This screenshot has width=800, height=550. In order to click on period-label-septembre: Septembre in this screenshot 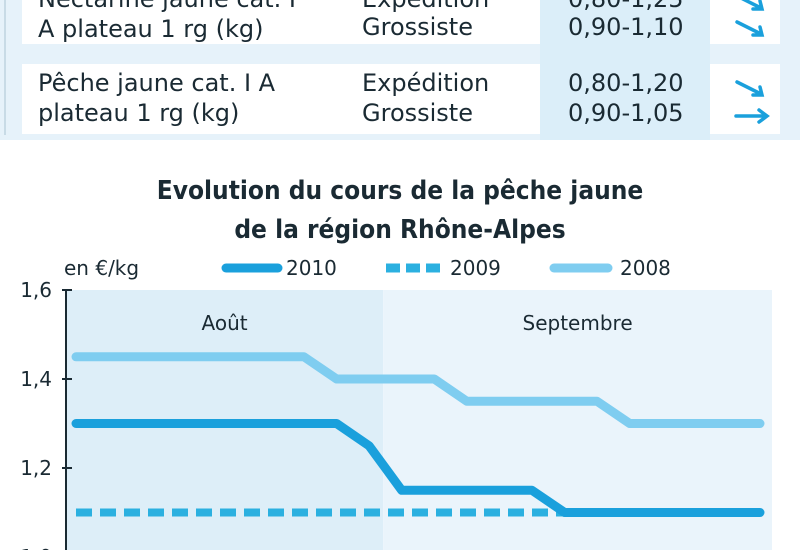, I will do `click(578, 323)`.